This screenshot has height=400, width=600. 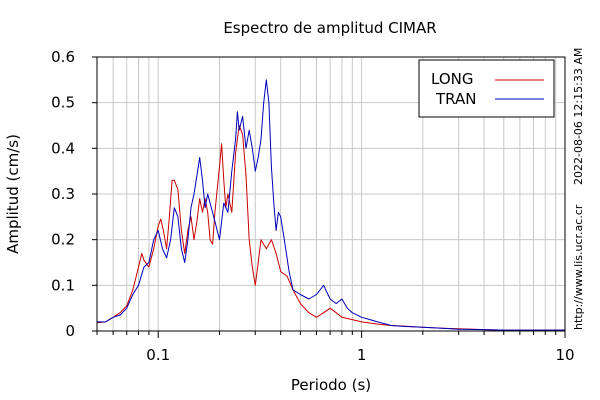 I want to click on x-tick-label: 0.1, so click(x=158, y=355).